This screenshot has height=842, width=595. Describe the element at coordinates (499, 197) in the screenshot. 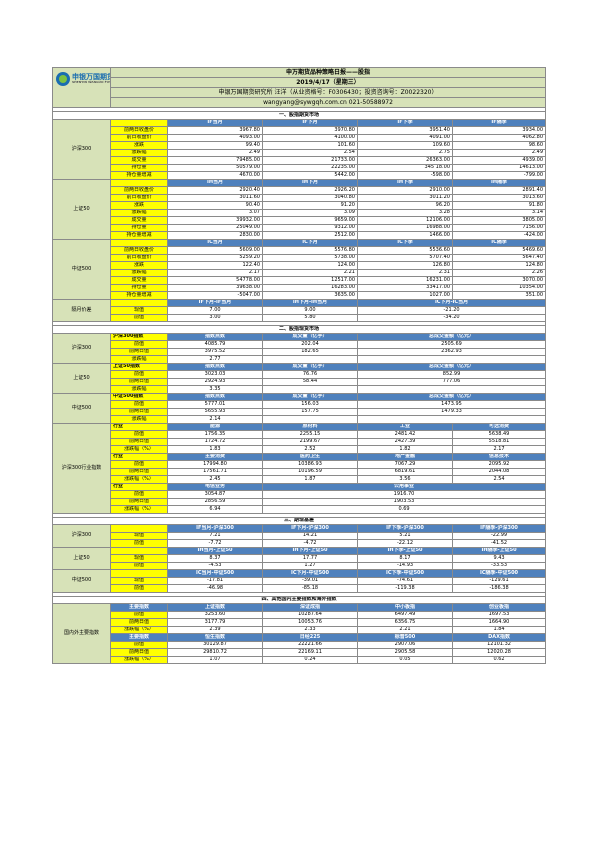

I see `value-cell: 3013.60` at that location.